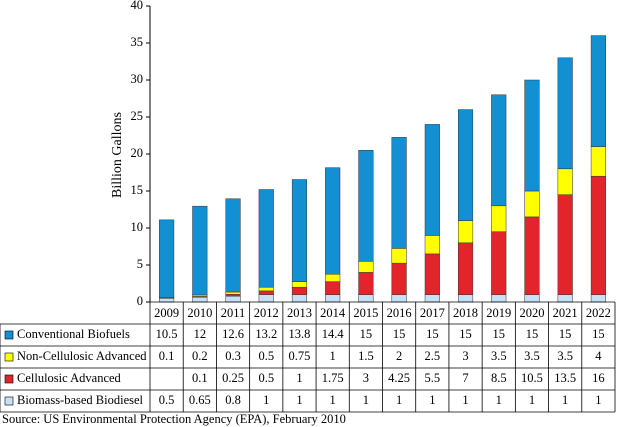 Image resolution: width=622 pixels, height=427 pixels. I want to click on table-value: 13.2, so click(266, 334).